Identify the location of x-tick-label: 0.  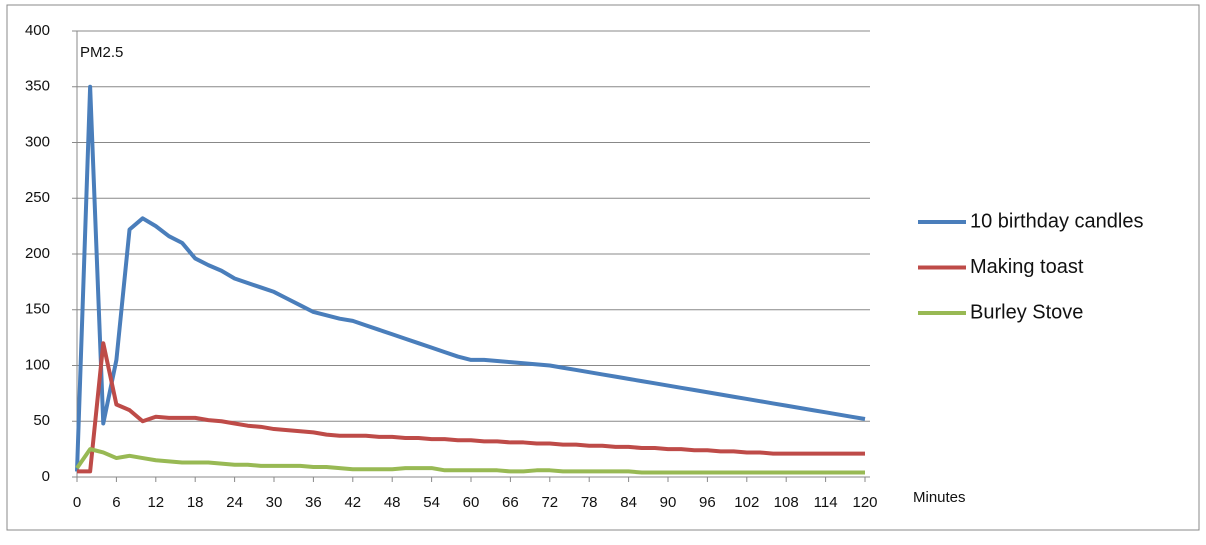
(77, 502).